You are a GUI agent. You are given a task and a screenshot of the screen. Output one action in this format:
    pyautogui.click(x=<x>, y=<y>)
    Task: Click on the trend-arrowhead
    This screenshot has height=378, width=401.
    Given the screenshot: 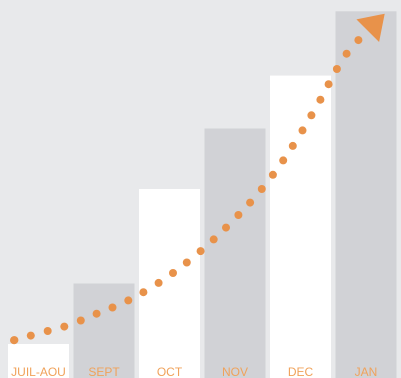 What is the action you would take?
    pyautogui.click(x=370, y=27)
    